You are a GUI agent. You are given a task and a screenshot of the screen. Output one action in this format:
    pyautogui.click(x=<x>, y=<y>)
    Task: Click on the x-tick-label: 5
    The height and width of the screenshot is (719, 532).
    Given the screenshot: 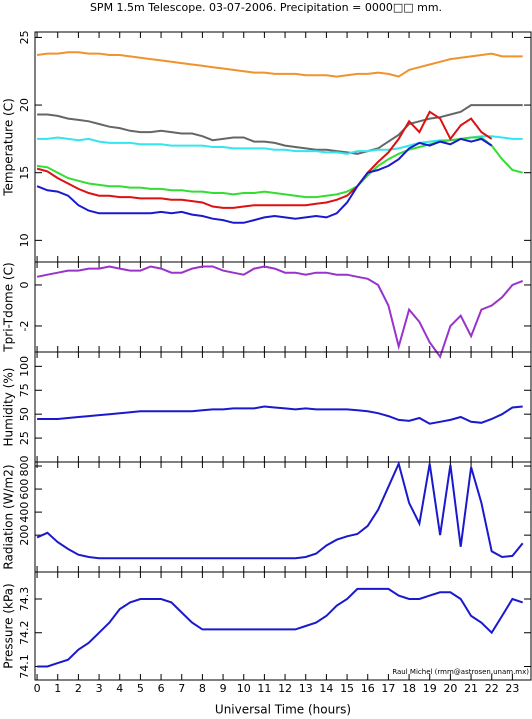 What is the action you would take?
    pyautogui.click(x=140, y=688)
    